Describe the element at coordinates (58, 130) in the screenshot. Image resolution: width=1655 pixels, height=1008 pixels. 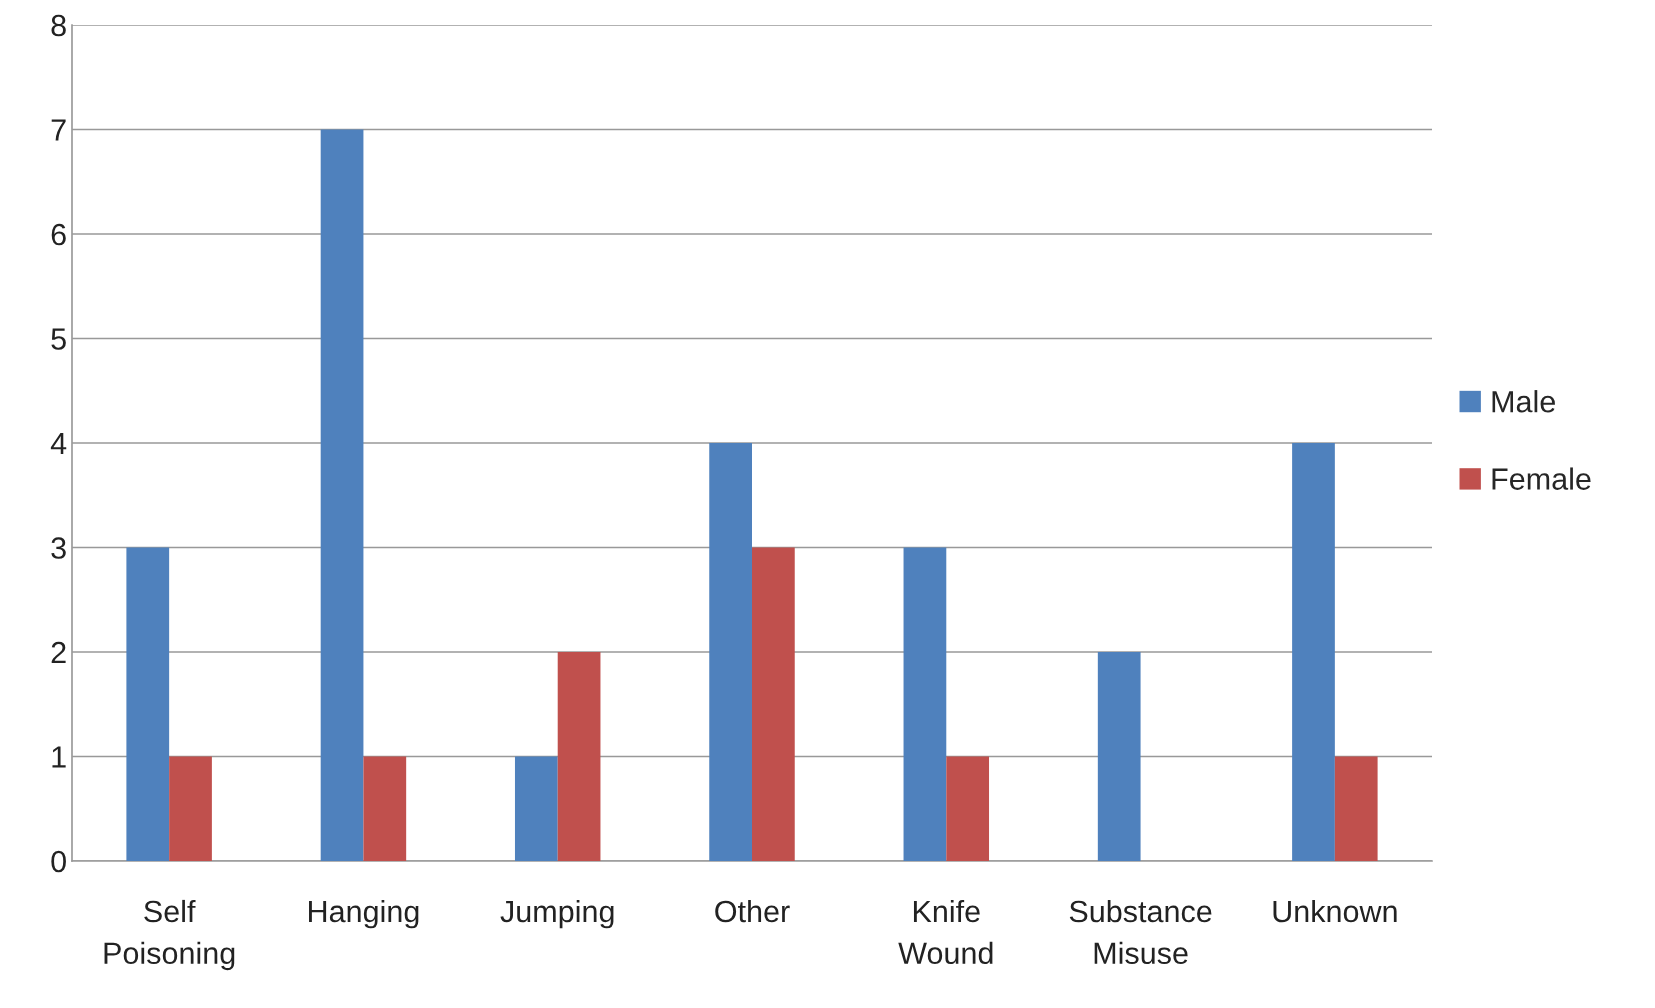
I see `y-tick-label: 7` at that location.